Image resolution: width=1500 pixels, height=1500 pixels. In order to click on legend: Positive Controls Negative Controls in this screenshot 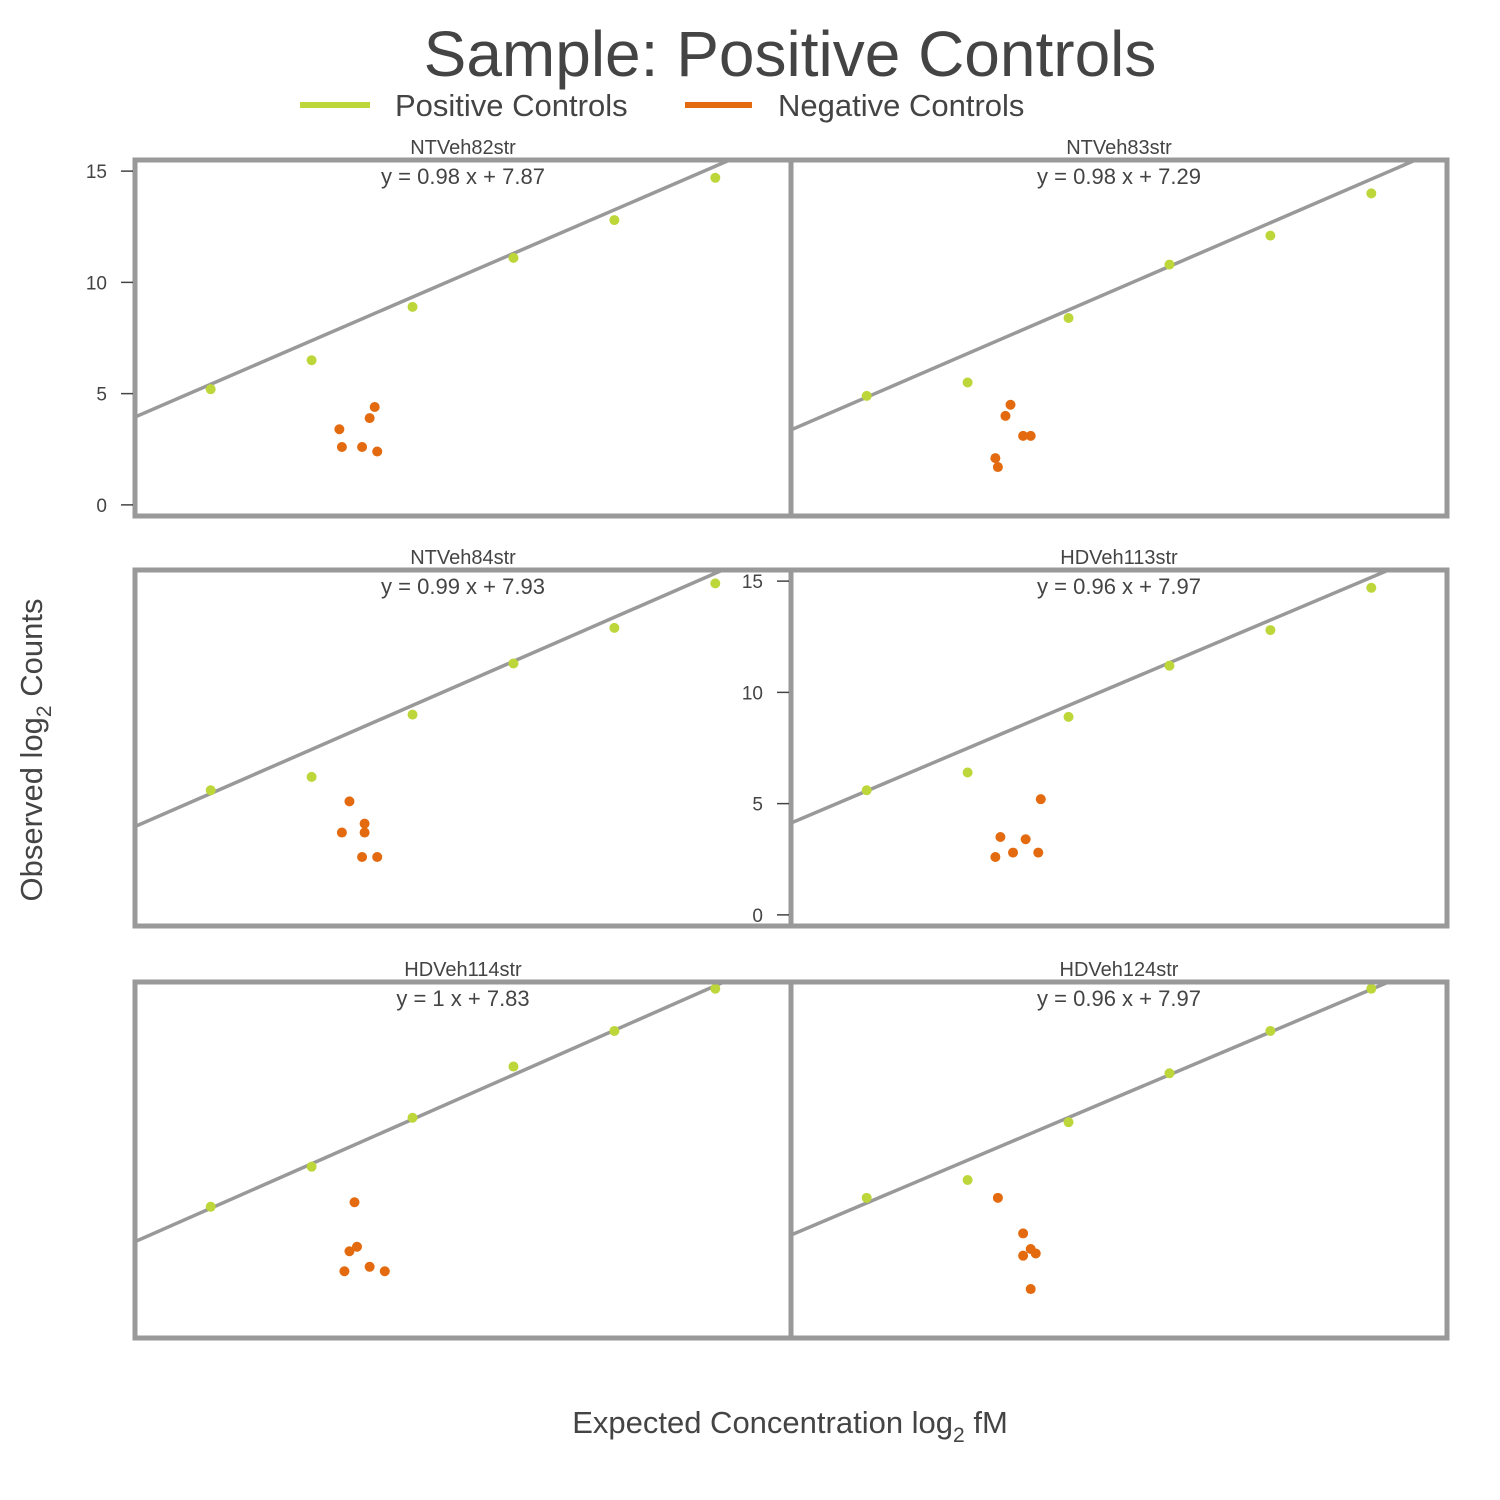, I will do `click(662, 105)`.